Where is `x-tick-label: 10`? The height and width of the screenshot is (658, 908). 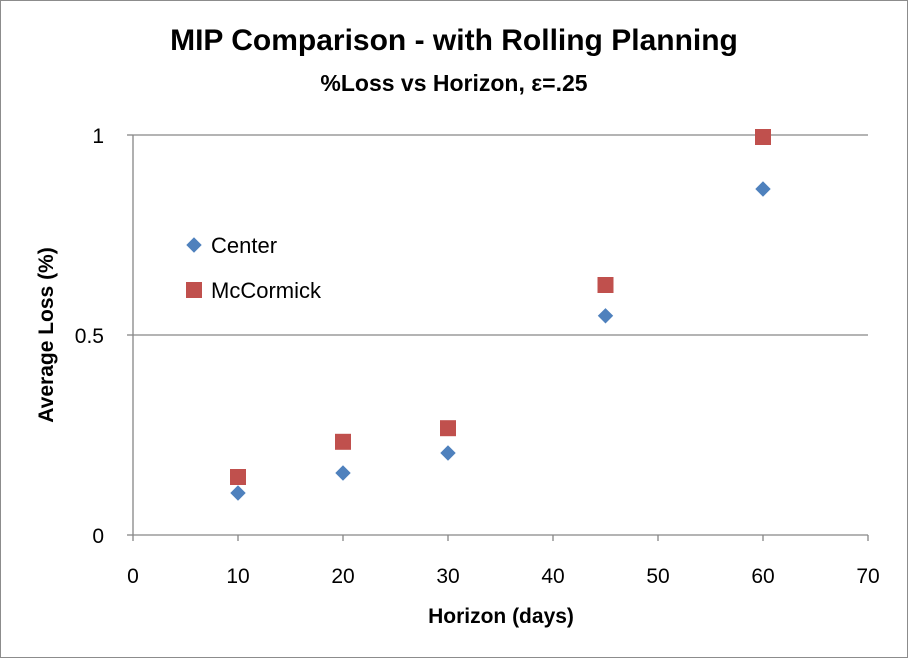 x-tick-label: 10 is located at coordinates (237, 576).